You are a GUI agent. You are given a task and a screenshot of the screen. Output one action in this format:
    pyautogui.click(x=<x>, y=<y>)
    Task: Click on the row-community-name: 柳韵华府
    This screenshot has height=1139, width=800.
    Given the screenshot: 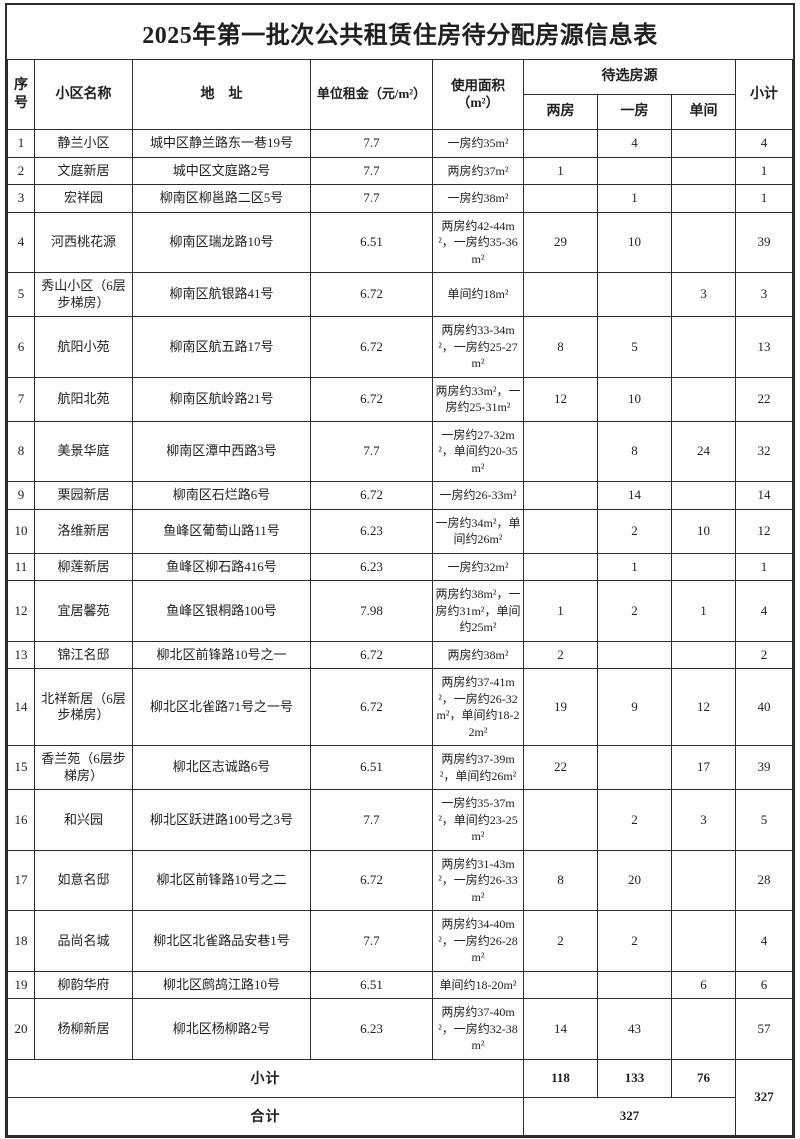 What is the action you would take?
    pyautogui.click(x=83, y=984)
    